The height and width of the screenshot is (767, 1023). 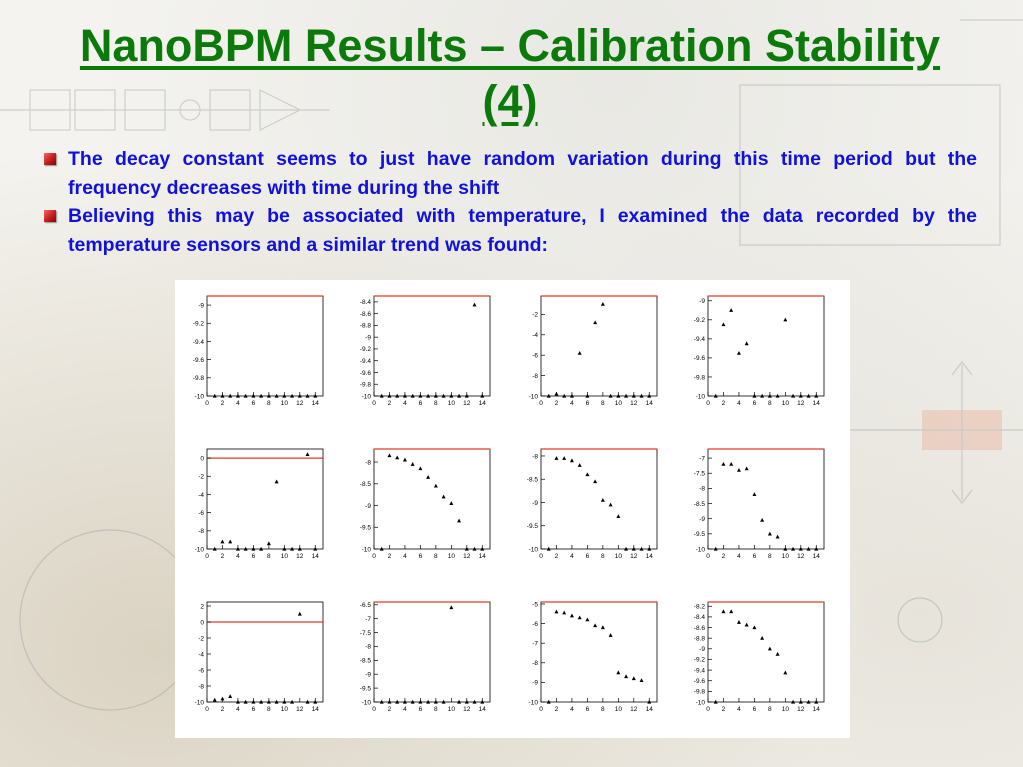 I want to click on y-tick-label: 2, so click(x=202, y=606).